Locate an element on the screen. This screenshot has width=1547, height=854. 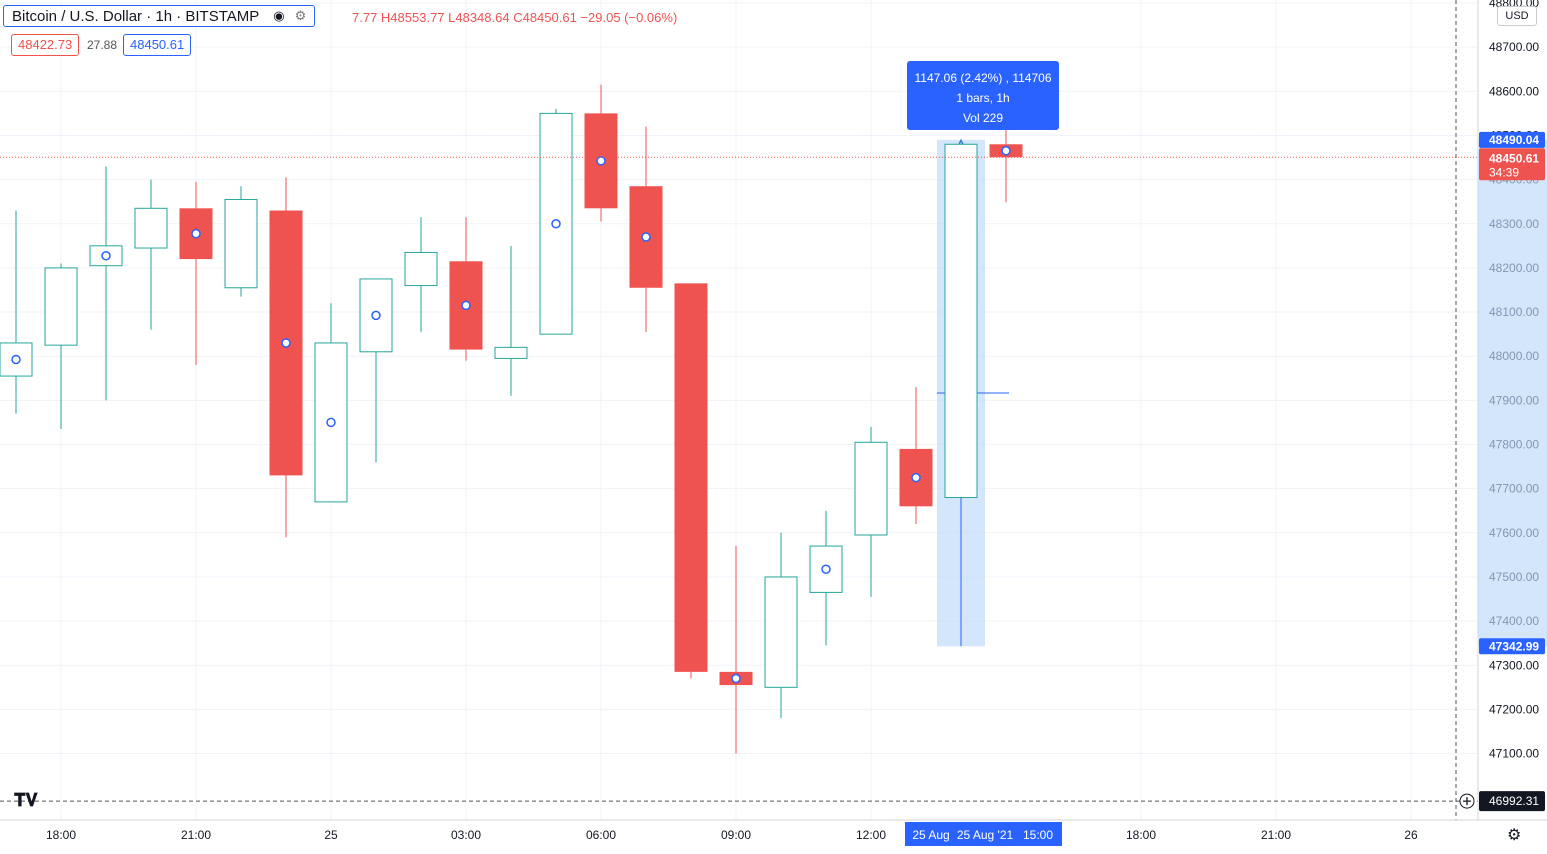
measure-volume: Vol 229 is located at coordinates (983, 118).